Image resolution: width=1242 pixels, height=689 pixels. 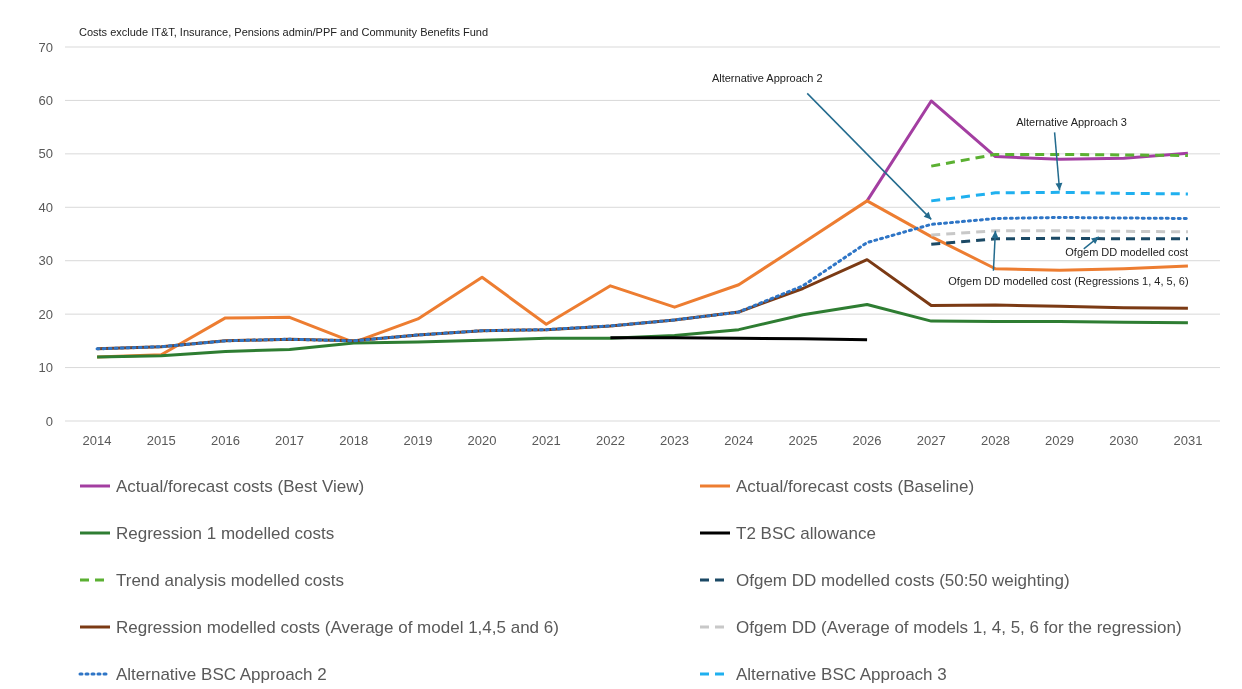 What do you see at coordinates (290, 440) in the screenshot?
I see `x-tick-label: 2017` at bounding box center [290, 440].